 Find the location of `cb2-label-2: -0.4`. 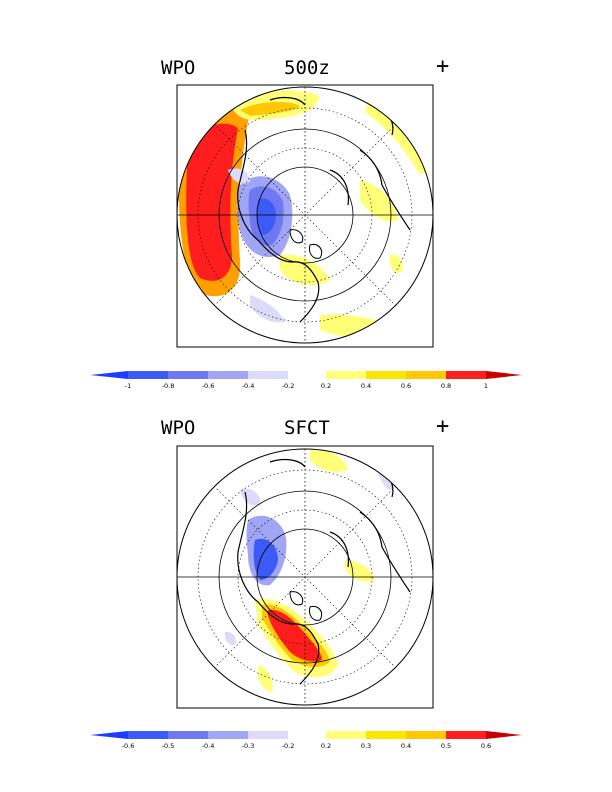

cb2-label-2: -0.4 is located at coordinates (208, 746).